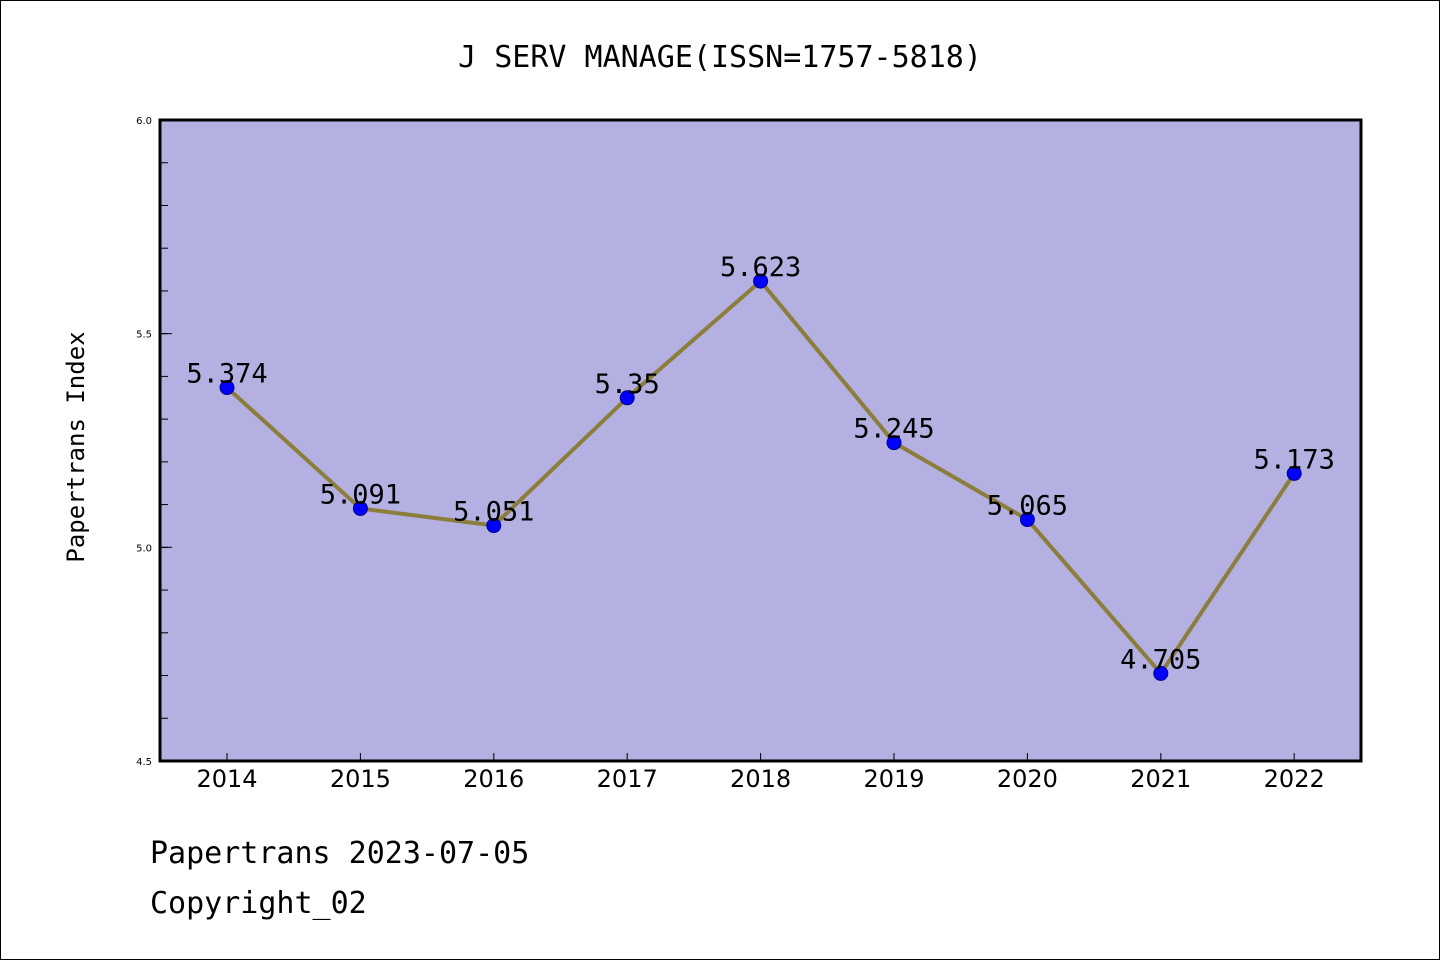 The height and width of the screenshot is (960, 1440). I want to click on footer-date: Papertrans 2023-07-05, so click(340, 853).